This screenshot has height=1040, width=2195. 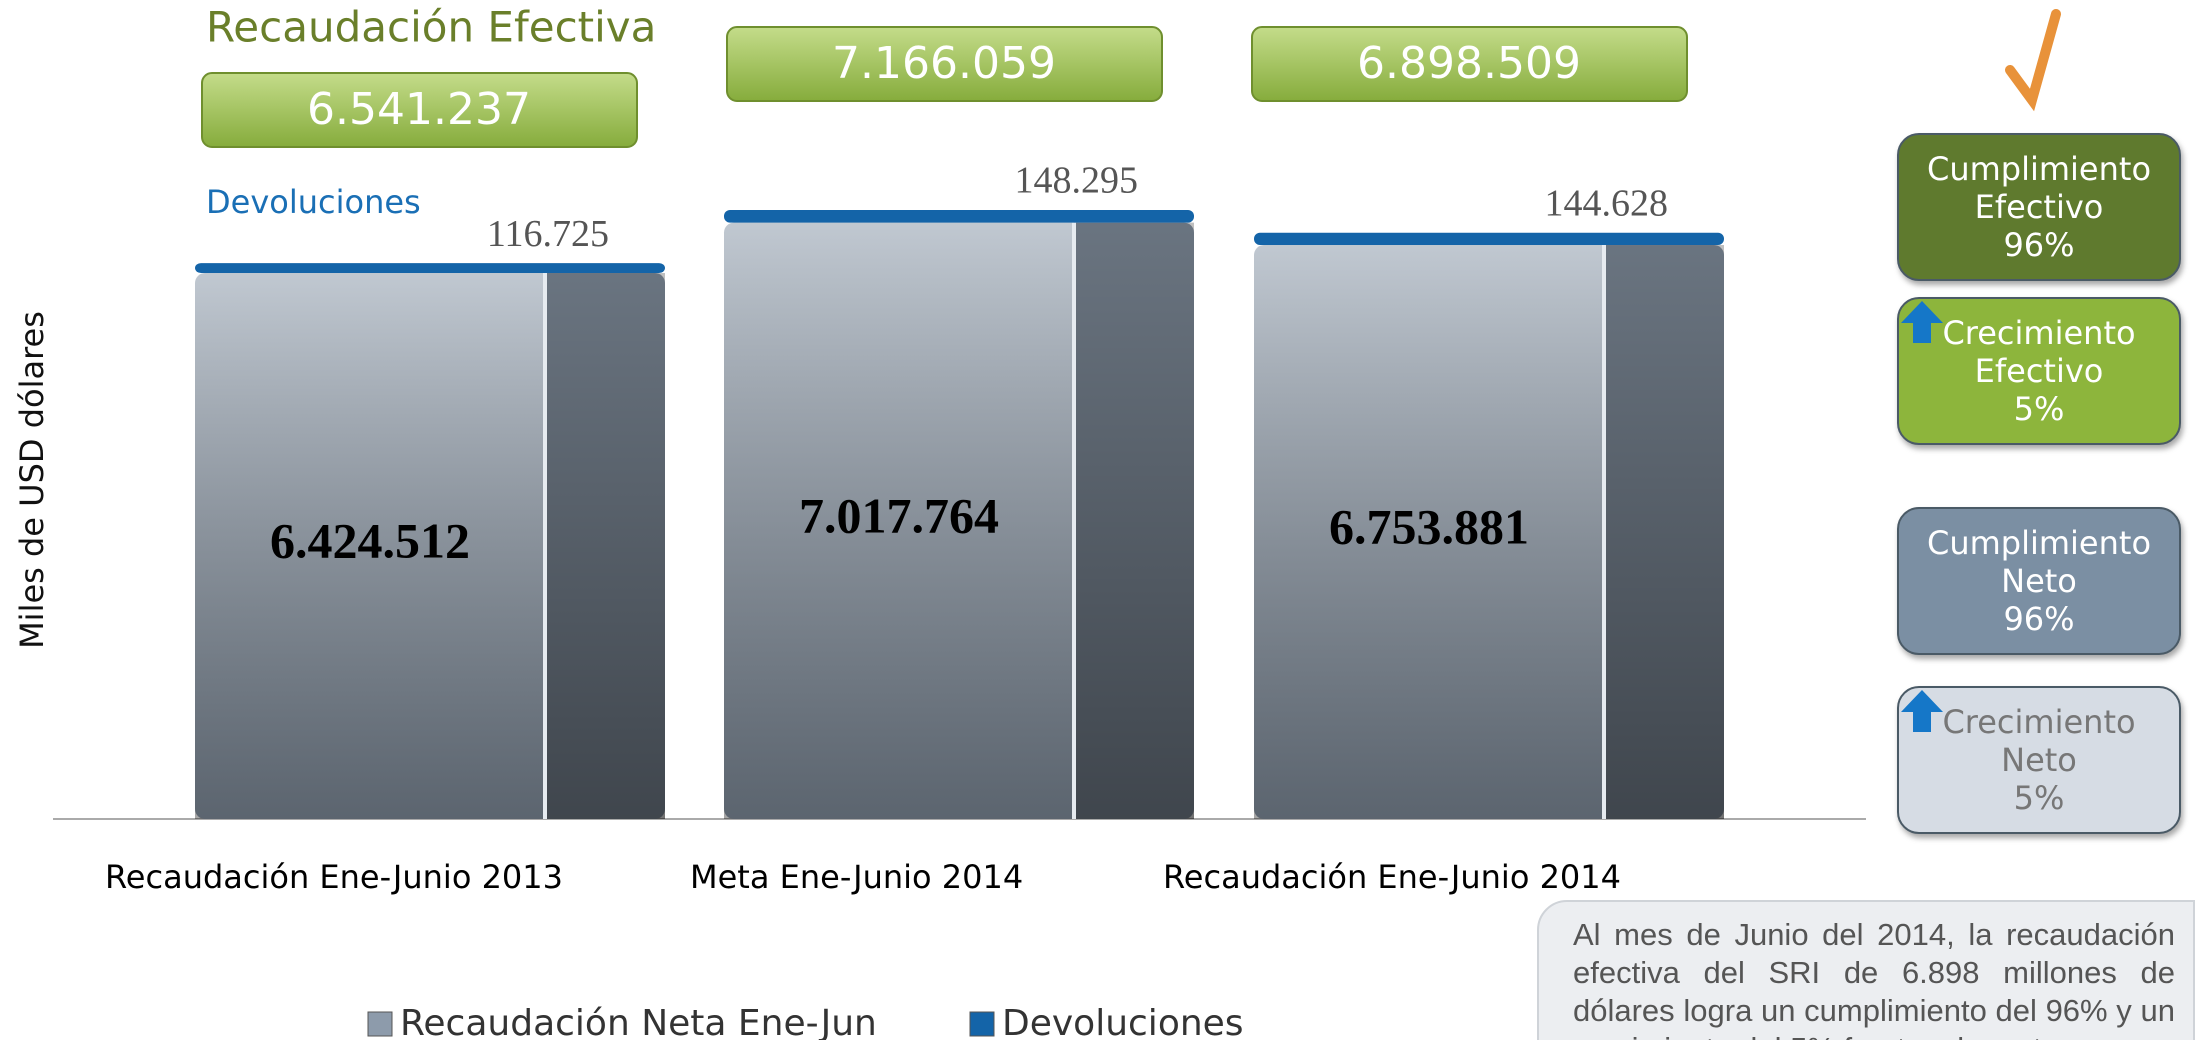 I want to click on kpi-card: Crecimiento Efectivo 5%, so click(x=2039, y=371).